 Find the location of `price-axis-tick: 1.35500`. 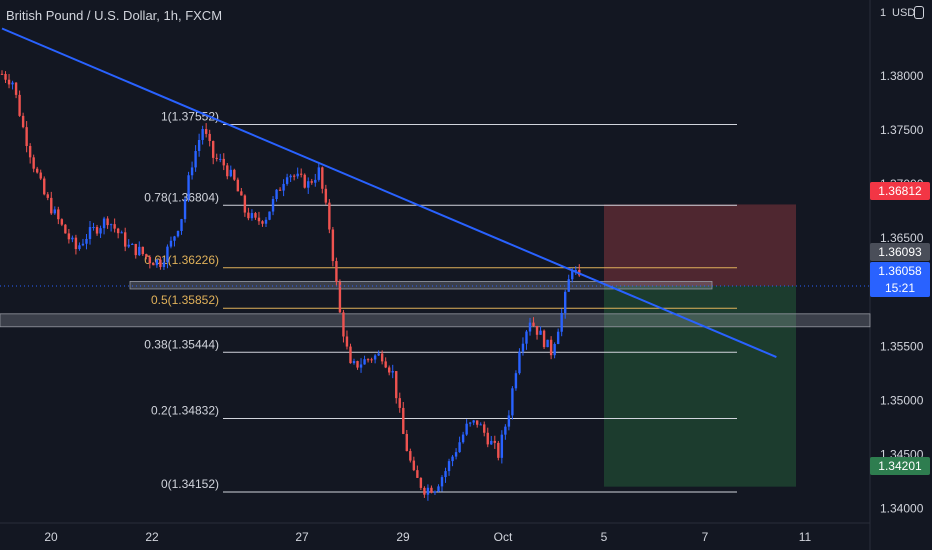

price-axis-tick: 1.35500 is located at coordinates (902, 346).